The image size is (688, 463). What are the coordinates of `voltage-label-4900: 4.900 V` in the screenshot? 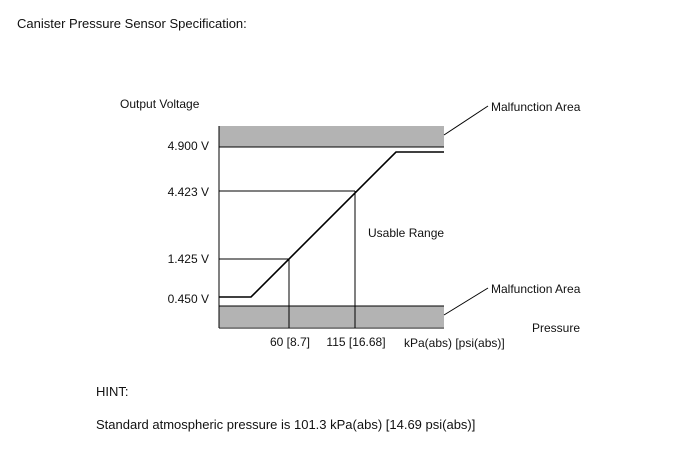 It's located at (188, 146).